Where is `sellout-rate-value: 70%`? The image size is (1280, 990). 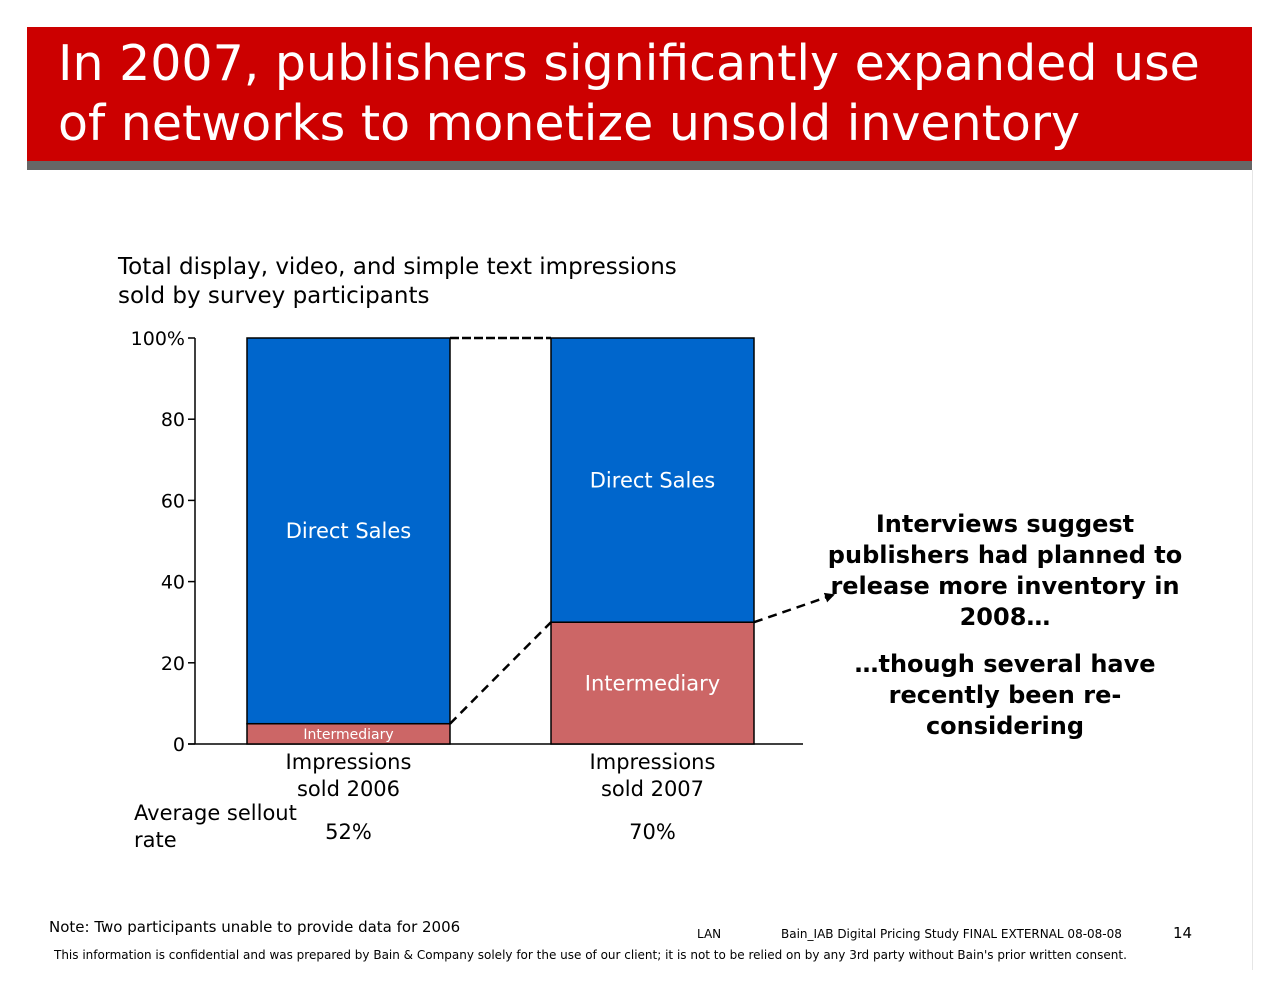
sellout-rate-value: 70% is located at coordinates (652, 832).